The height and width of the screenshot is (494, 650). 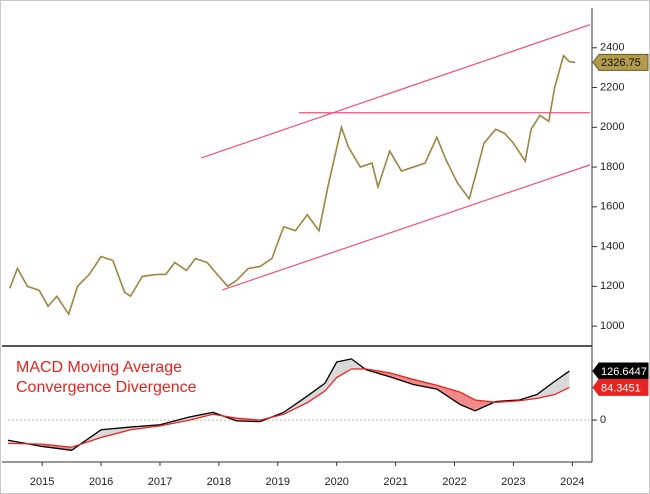 What do you see at coordinates (612, 207) in the screenshot?
I see `y-tick-label: 1600` at bounding box center [612, 207].